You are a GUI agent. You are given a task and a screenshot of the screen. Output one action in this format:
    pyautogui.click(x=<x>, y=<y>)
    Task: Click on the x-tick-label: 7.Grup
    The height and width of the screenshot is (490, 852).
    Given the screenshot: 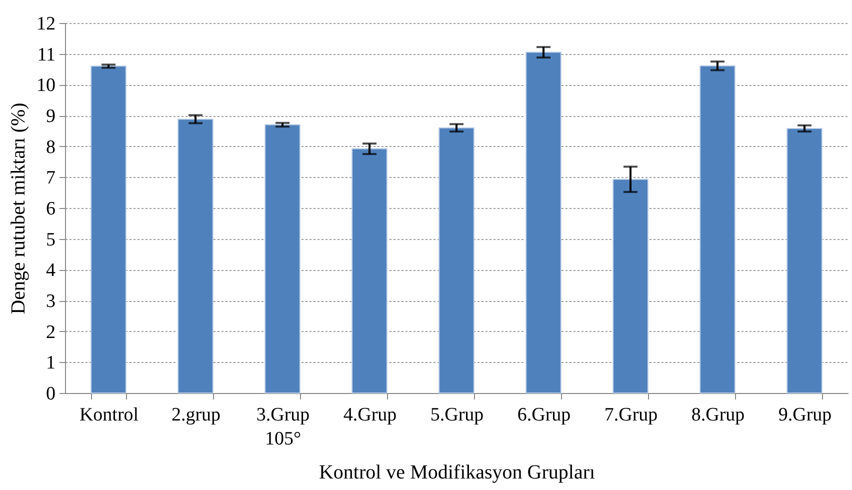 What is the action you would take?
    pyautogui.click(x=631, y=415)
    